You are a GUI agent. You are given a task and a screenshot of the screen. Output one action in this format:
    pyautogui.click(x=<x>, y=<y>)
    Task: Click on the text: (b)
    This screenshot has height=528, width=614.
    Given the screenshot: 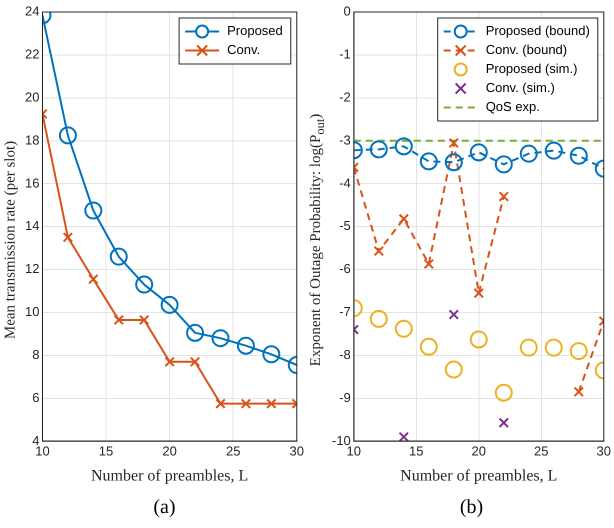 What is the action you would take?
    pyautogui.click(x=471, y=507)
    